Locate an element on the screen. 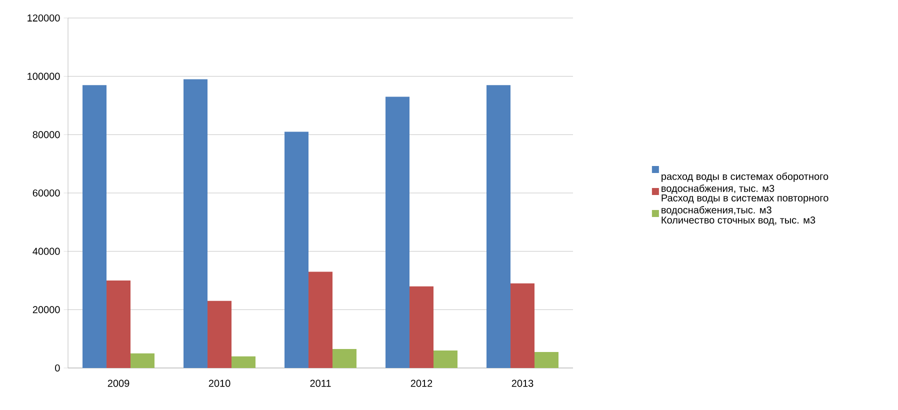  x-tick-label: 2010 is located at coordinates (219, 383).